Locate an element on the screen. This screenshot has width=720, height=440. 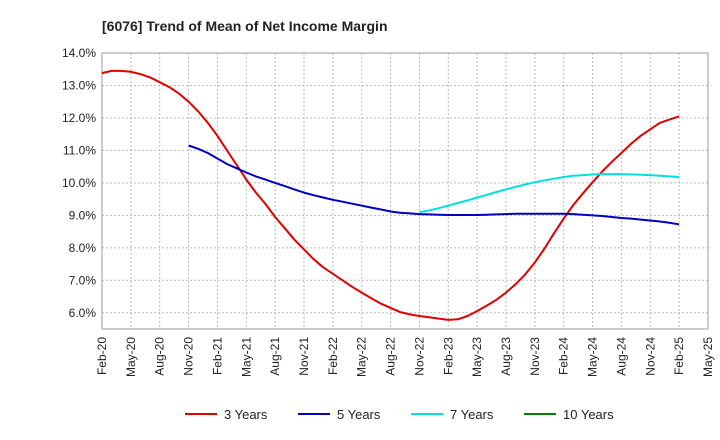
x-tick-label: Feb-21 is located at coordinates (217, 356).